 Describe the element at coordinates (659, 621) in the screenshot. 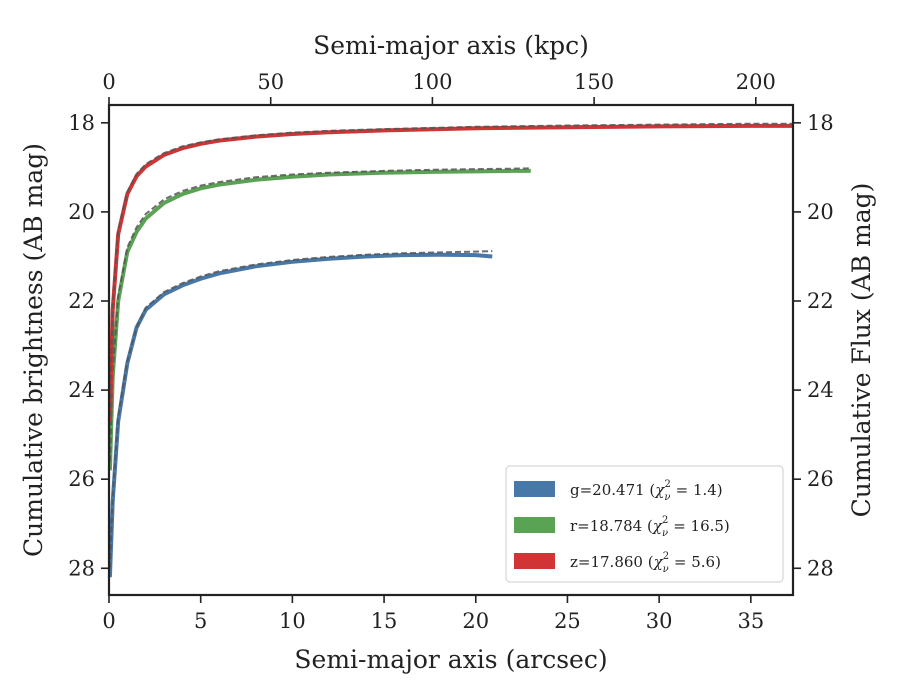

I see `bottom-tick-label: 30` at that location.